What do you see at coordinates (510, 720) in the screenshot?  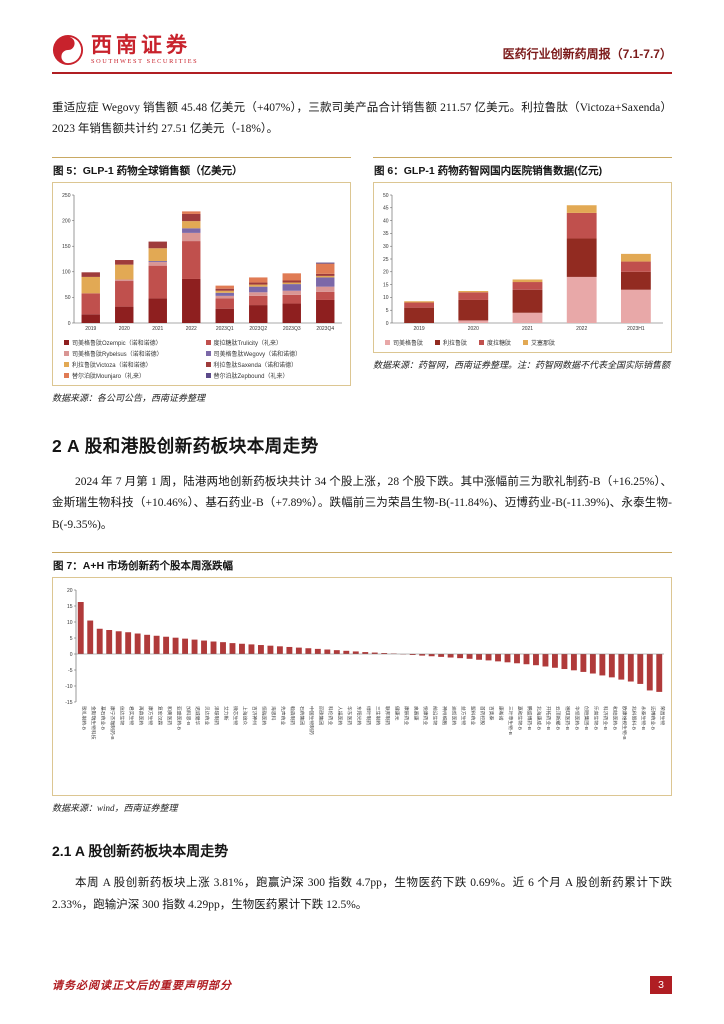 I see `svg-text: 三叶草生物-B` at bounding box center [510, 720].